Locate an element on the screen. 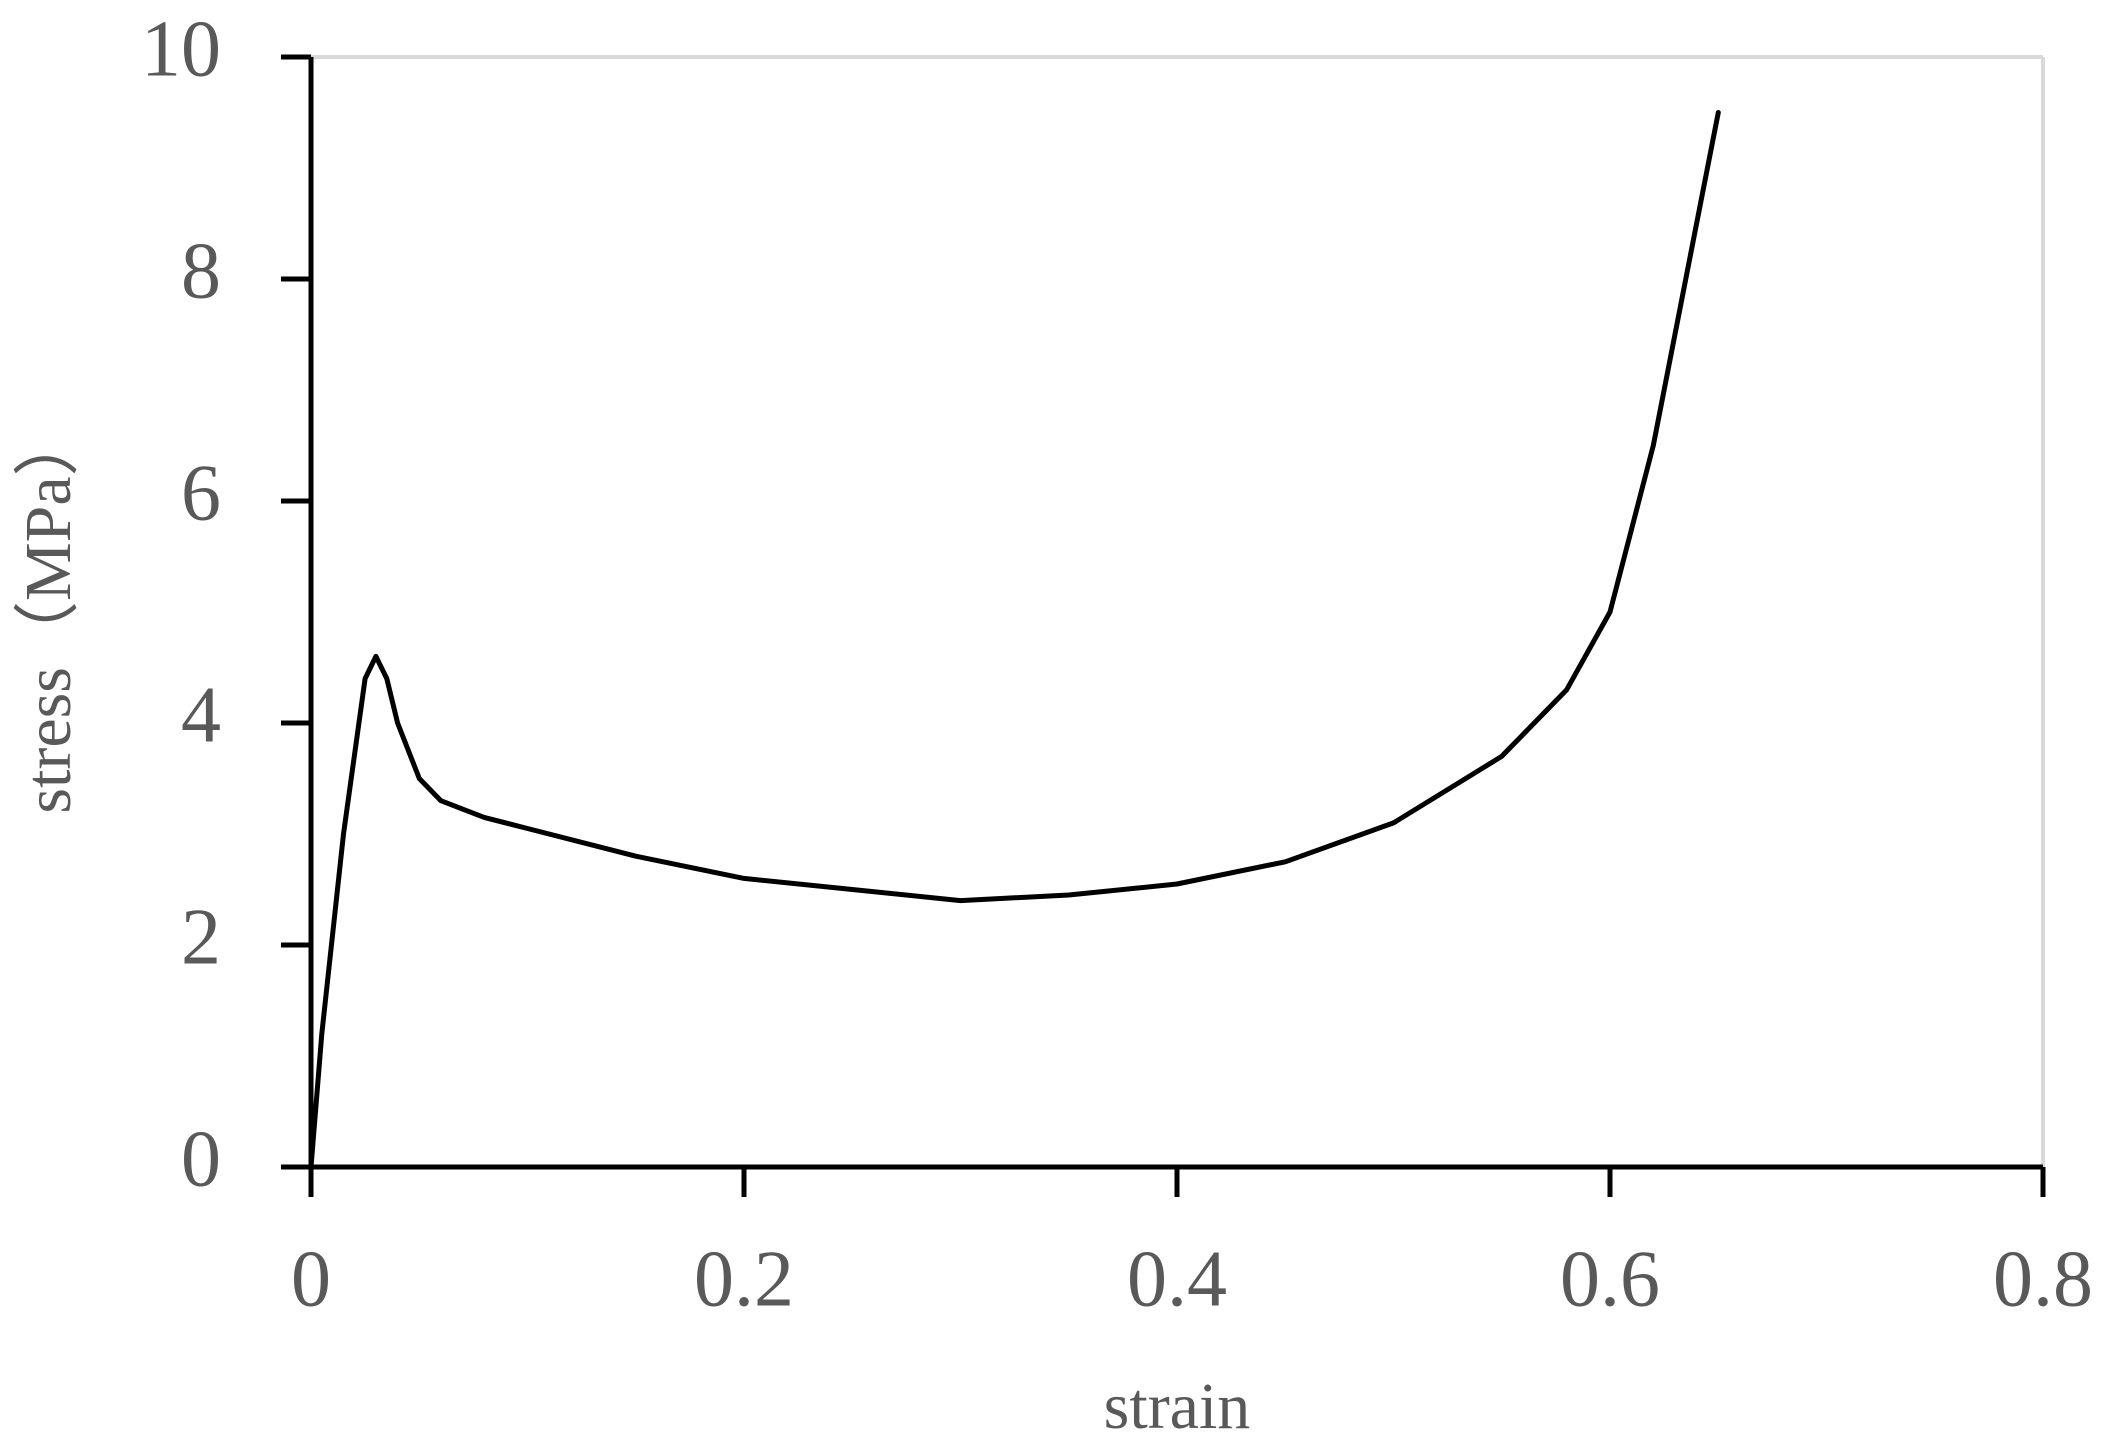 This screenshot has width=2109, height=1453. x-tick-label: 0 is located at coordinates (311, 1279).